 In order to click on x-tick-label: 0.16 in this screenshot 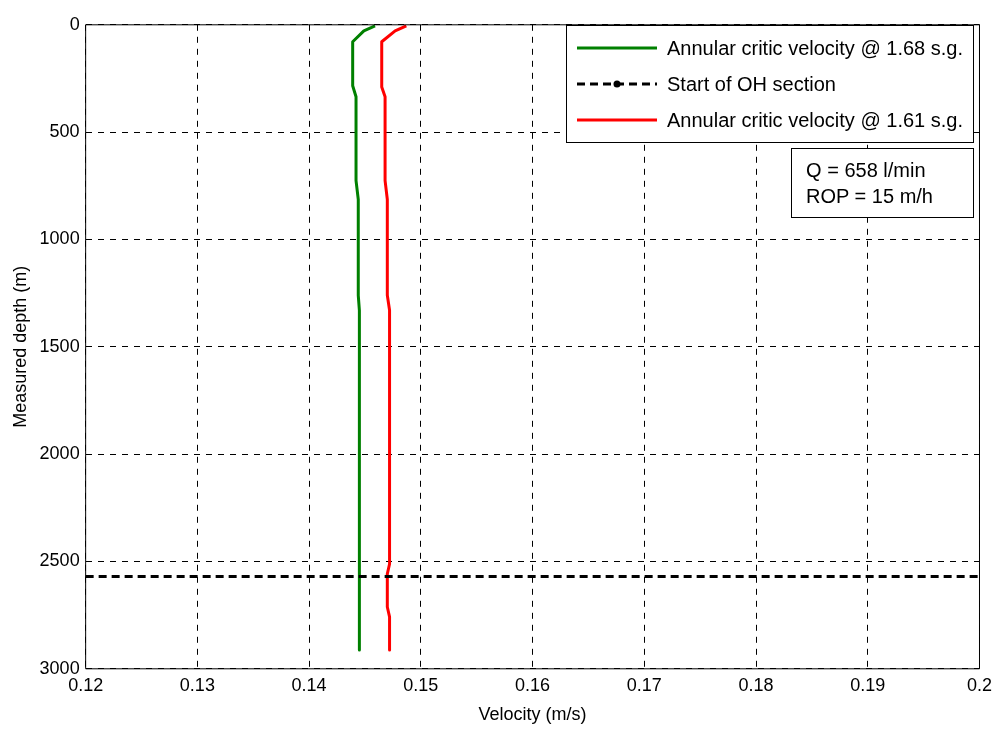, I will do `click(533, 684)`.